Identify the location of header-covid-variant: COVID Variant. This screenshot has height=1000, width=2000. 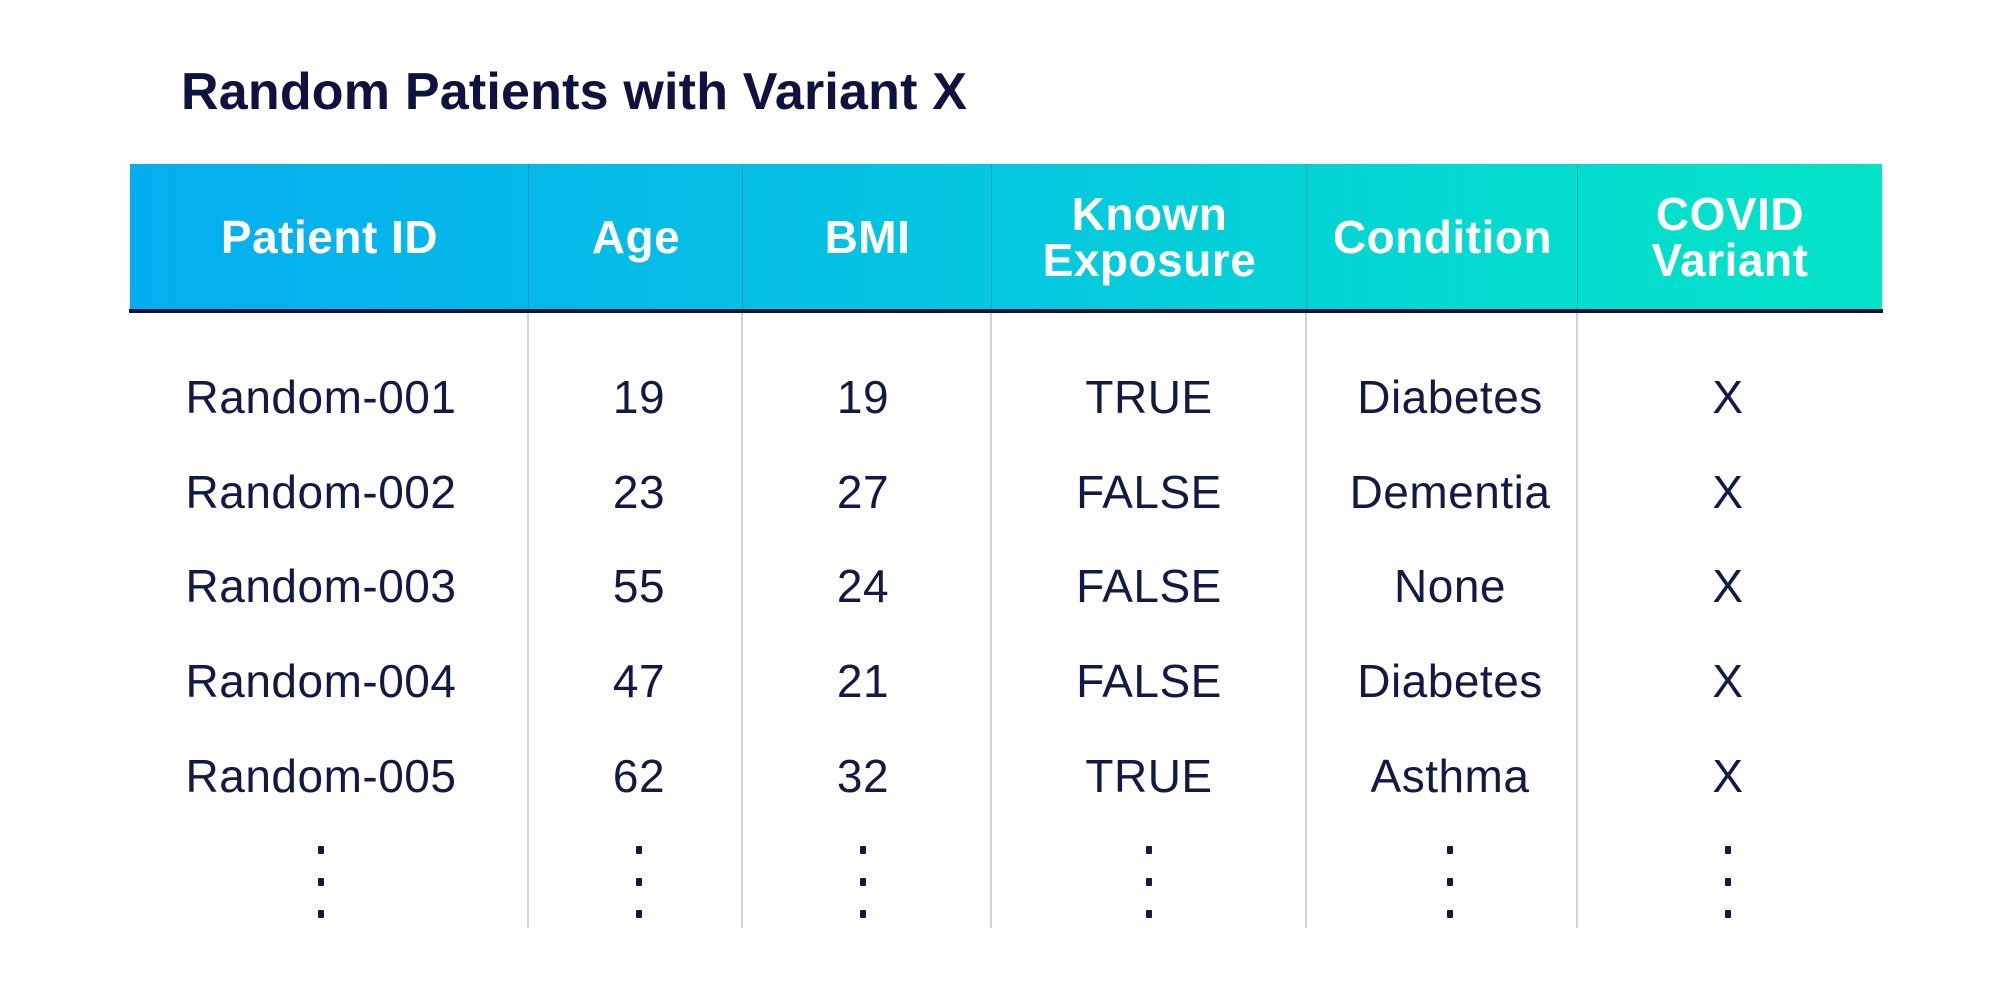
(1730, 236).